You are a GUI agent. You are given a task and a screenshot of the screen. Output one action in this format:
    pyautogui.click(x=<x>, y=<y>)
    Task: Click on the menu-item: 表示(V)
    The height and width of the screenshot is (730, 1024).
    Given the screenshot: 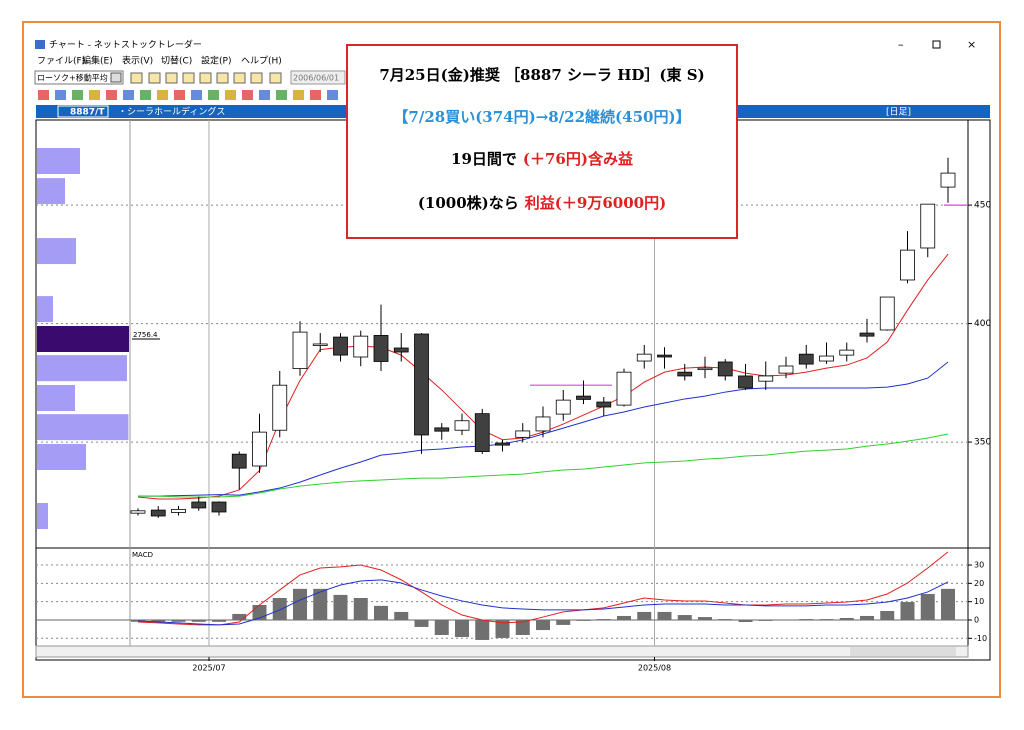 What is the action you would take?
    pyautogui.click(x=137, y=61)
    